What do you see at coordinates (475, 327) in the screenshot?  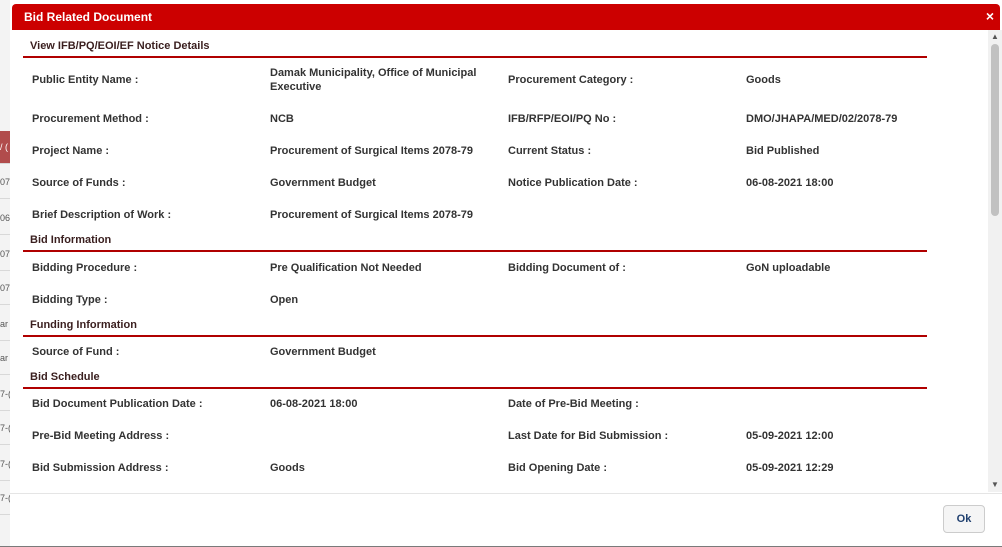 I see `section-funding-information: Funding Information` at bounding box center [475, 327].